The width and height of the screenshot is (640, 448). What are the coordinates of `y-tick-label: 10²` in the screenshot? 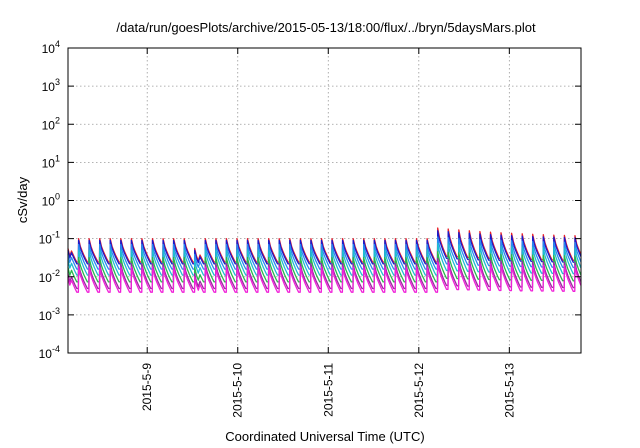 It's located at (51, 123).